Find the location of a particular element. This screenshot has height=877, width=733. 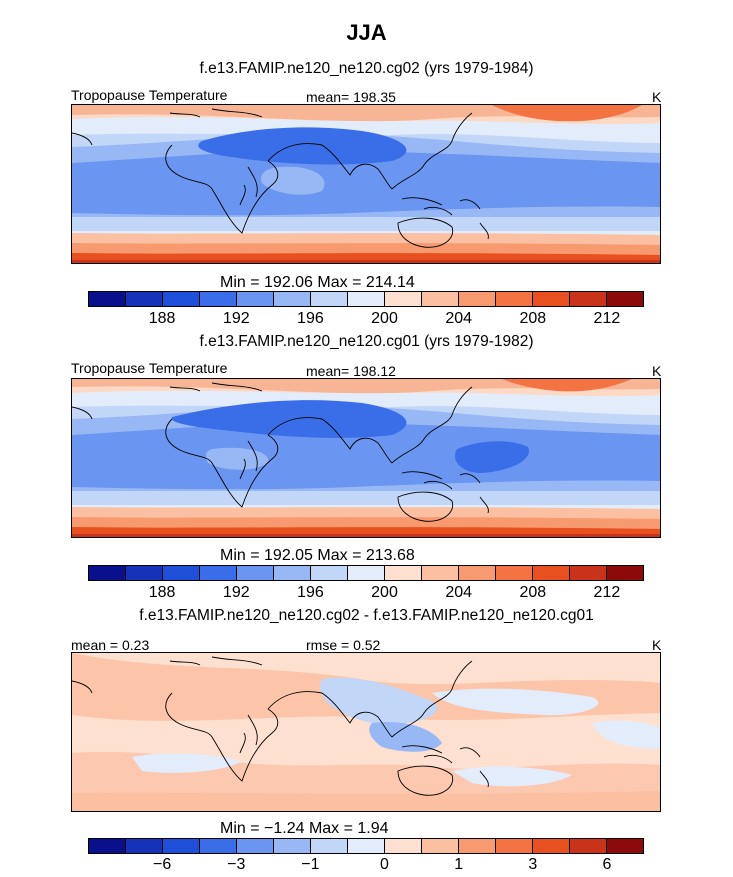

panel3-tick: −1 is located at coordinates (310, 864).